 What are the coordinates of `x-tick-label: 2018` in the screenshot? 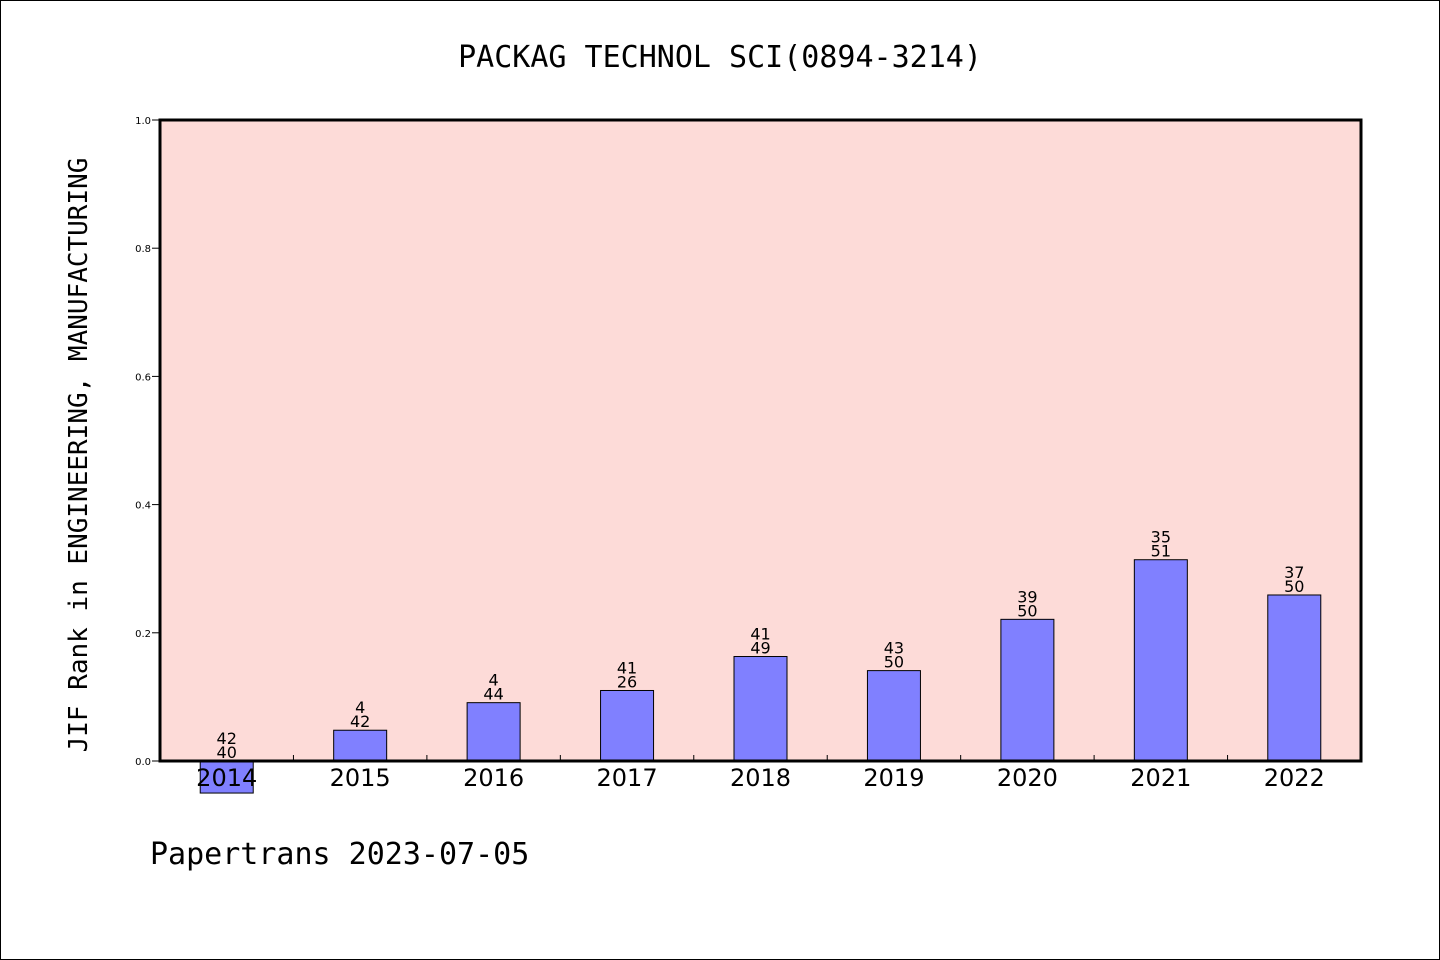 It's located at (760, 778).